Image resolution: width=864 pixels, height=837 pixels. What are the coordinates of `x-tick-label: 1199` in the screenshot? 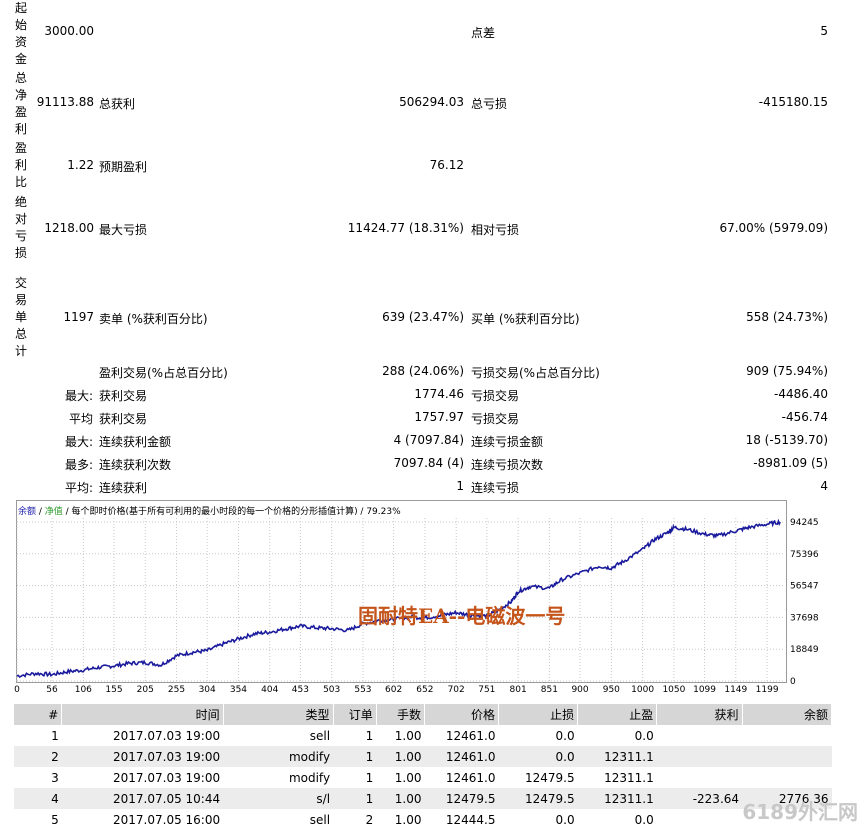 It's located at (767, 690).